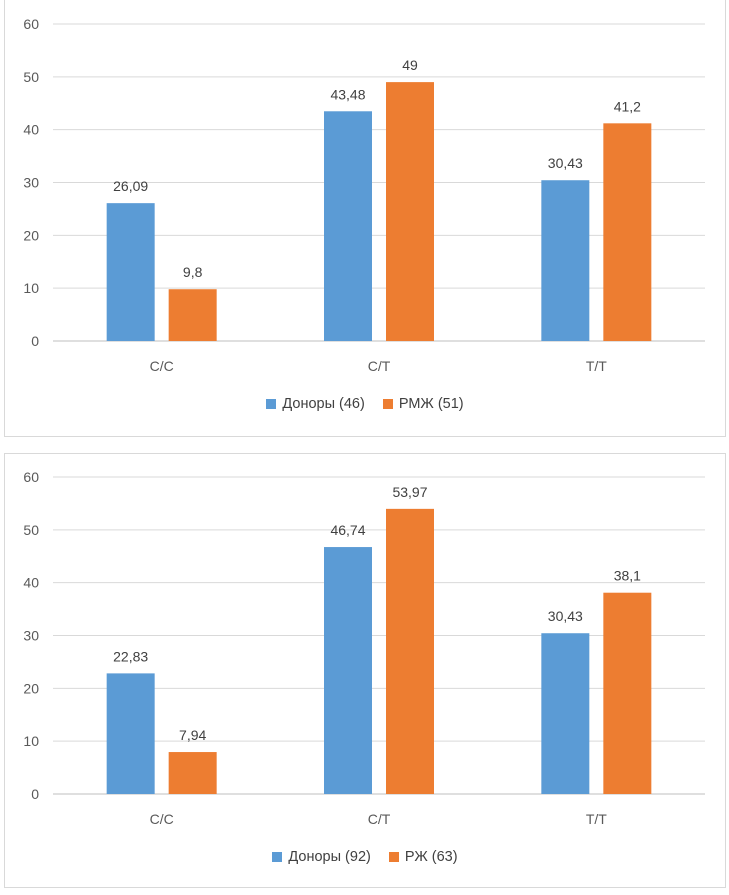 The width and height of the screenshot is (729, 895). I want to click on data-label: 7,94, so click(192, 735).